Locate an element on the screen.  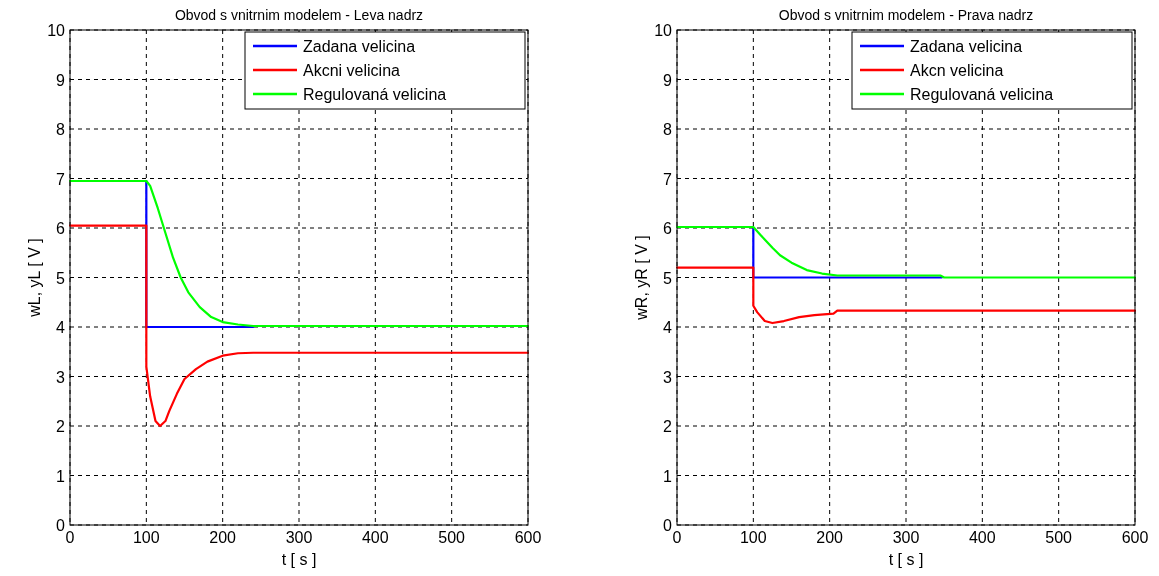
legend-label: Akcni velicina is located at coordinates (352, 70).